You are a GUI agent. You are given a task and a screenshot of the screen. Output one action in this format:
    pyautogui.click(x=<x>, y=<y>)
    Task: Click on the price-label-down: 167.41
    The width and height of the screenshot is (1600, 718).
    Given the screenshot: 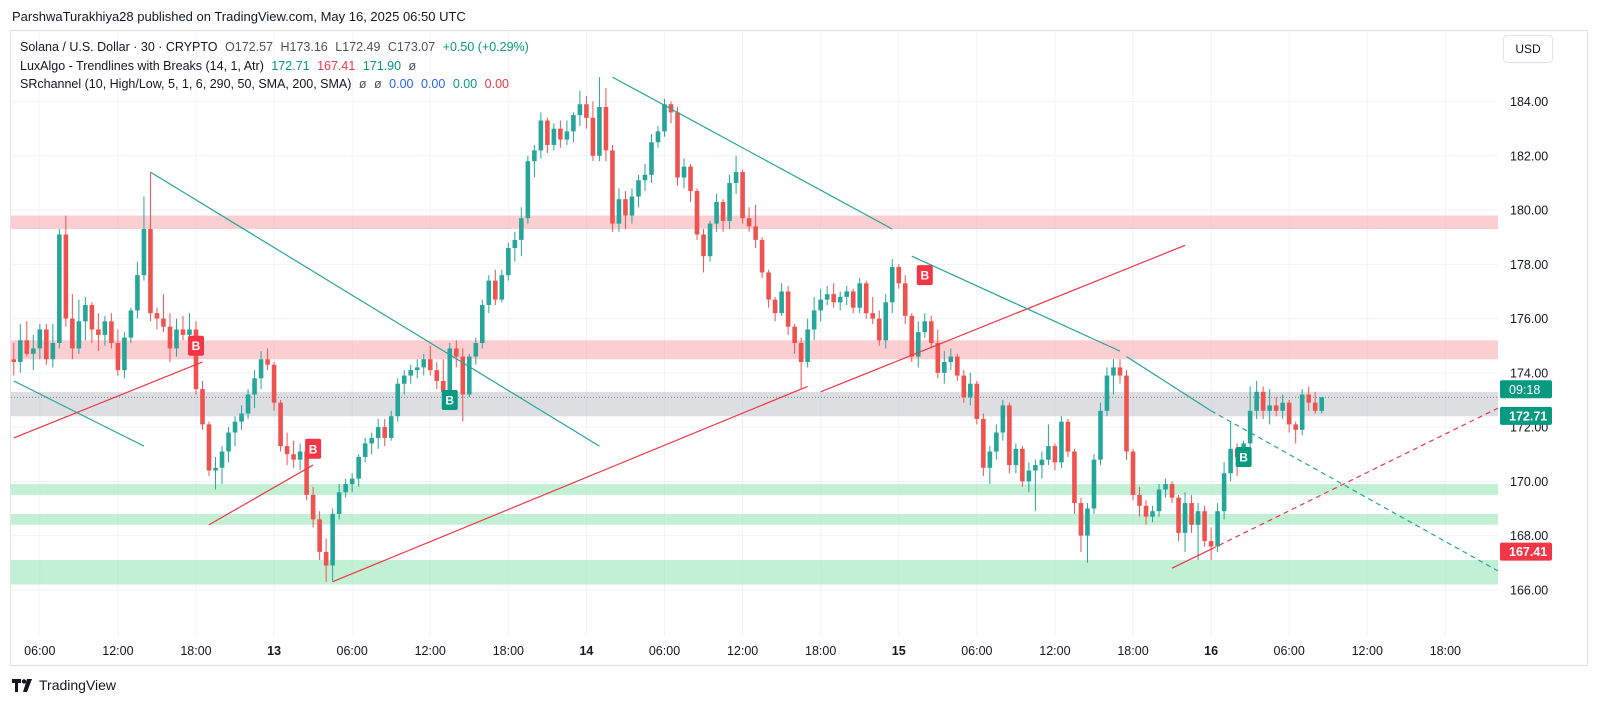 What is the action you would take?
    pyautogui.click(x=1526, y=551)
    